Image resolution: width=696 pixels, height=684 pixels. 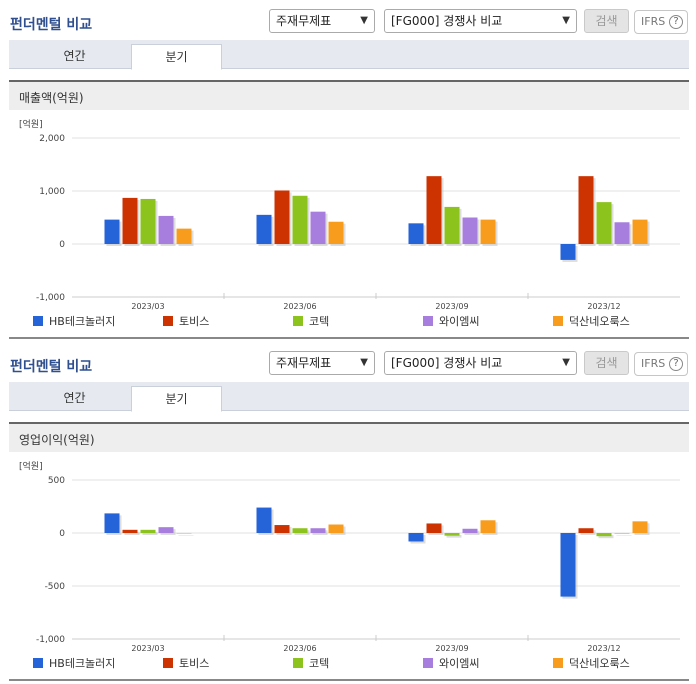 I want to click on period-tabs: 연간 분기, so click(x=349, y=396).